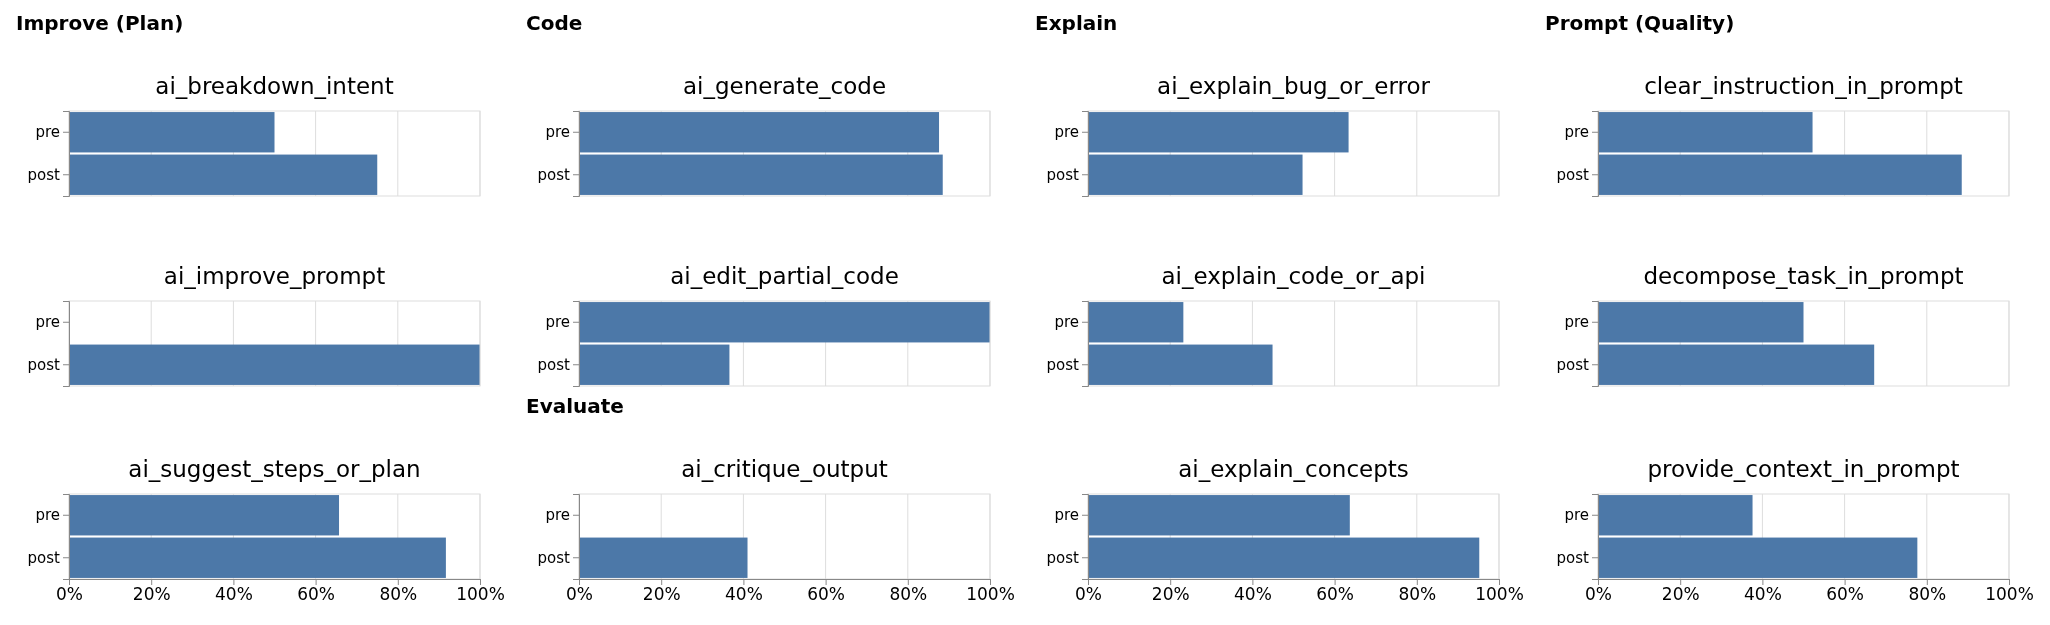  I want to click on chart-title: ai_generate_code, so click(784, 86).